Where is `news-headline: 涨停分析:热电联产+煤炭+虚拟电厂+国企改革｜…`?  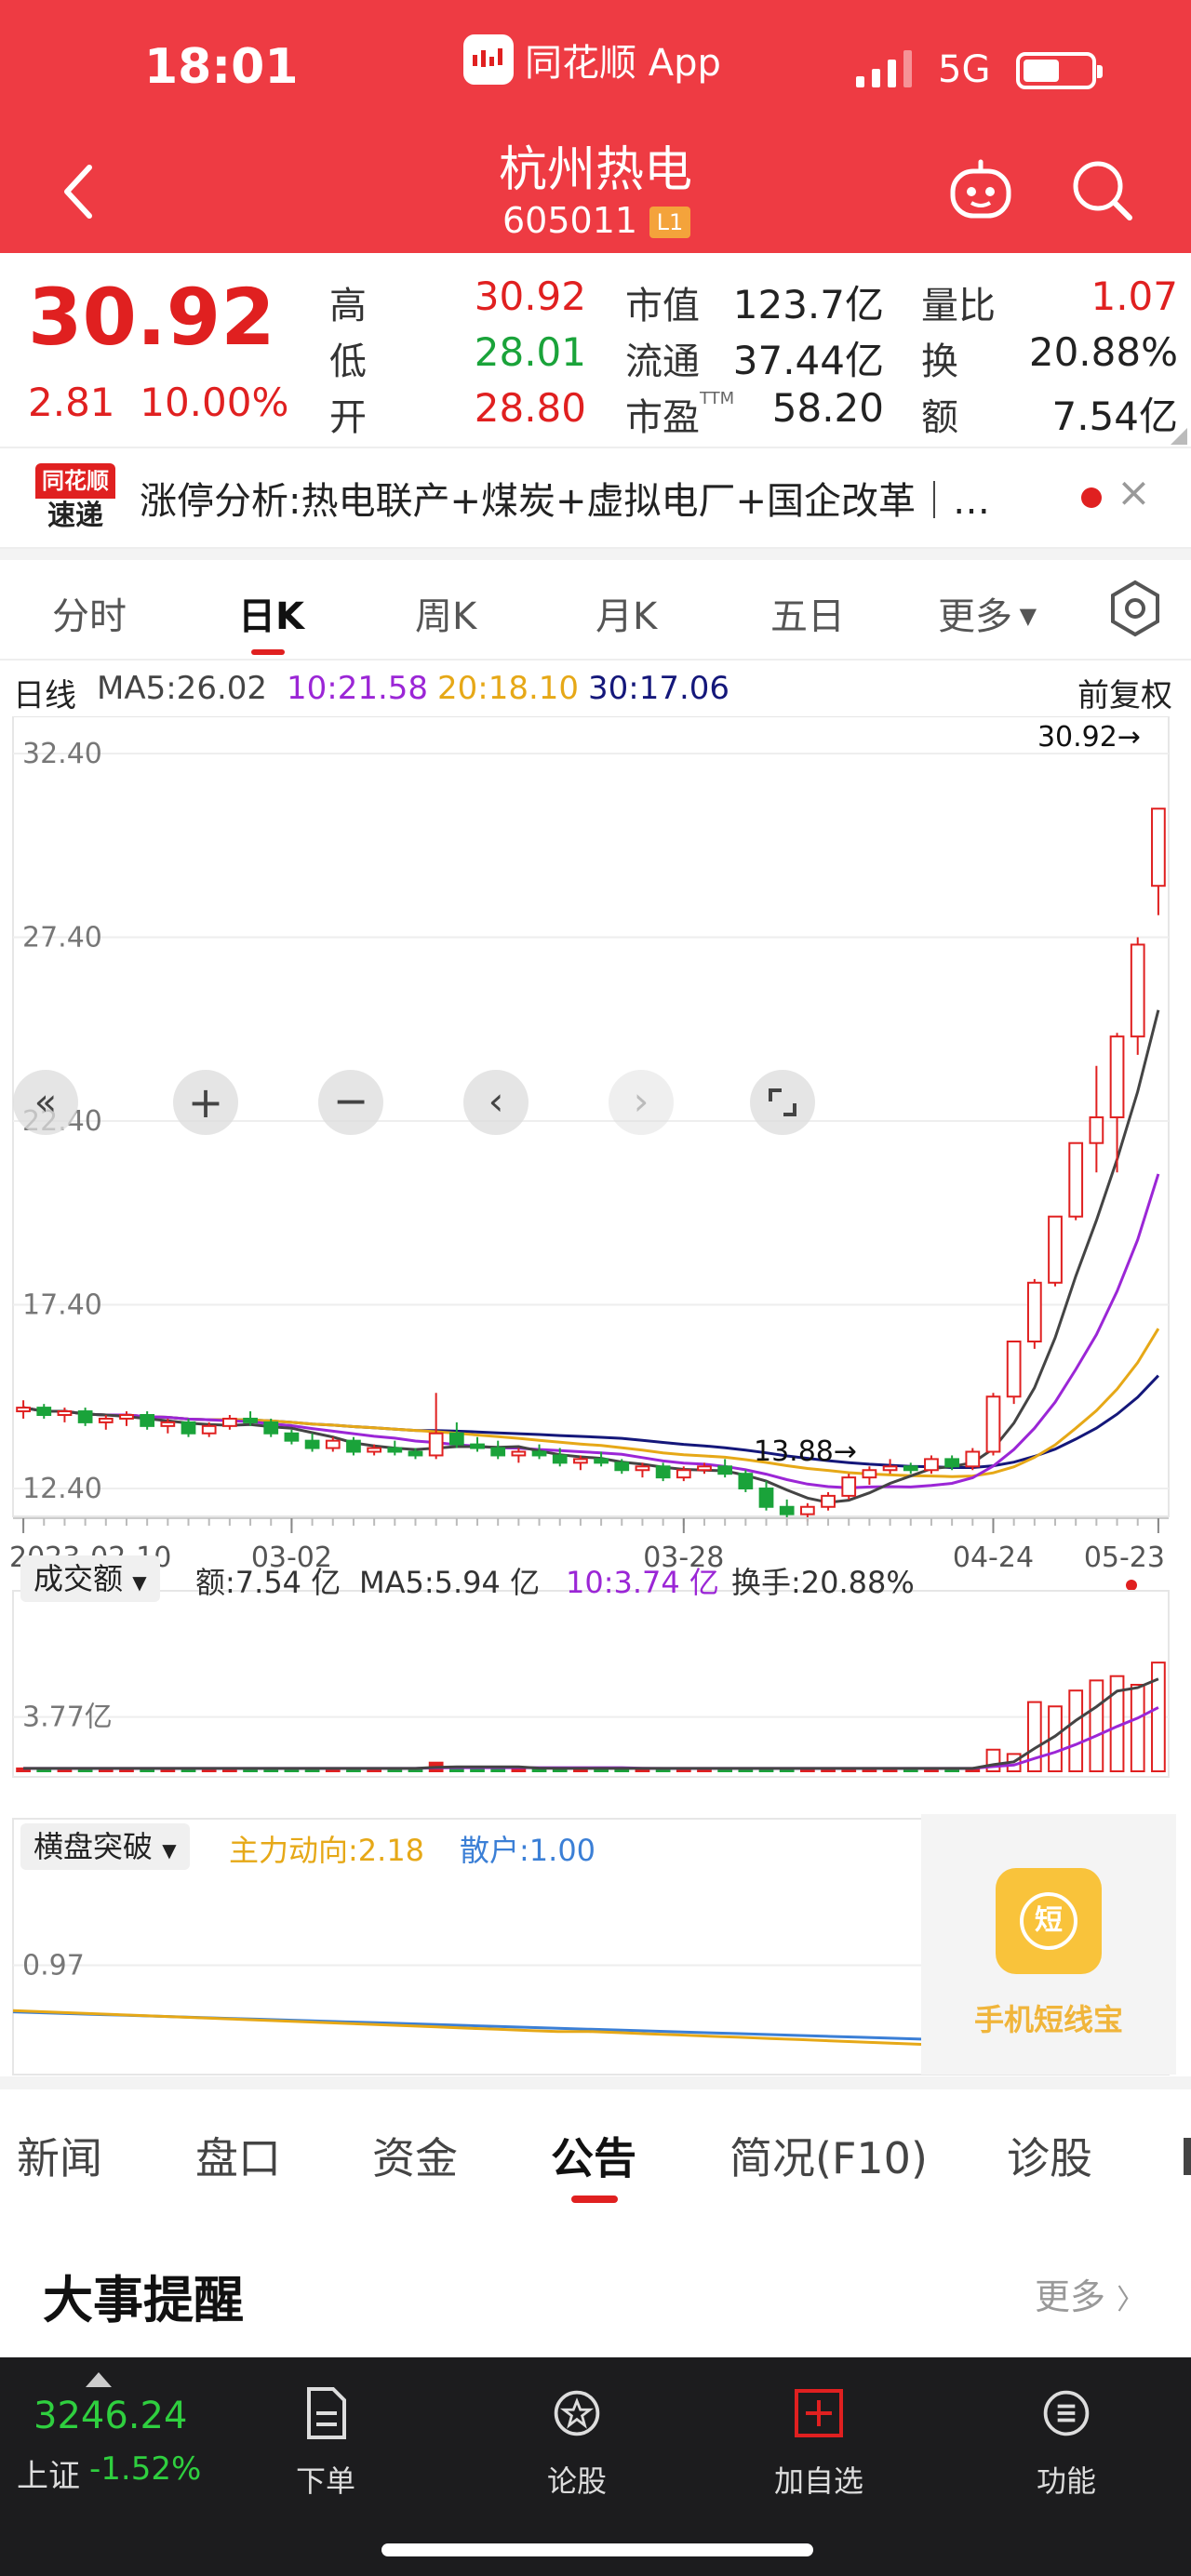
news-headline: 涨停分析:热电联产+煤炭+虚拟电厂+国企改革｜… is located at coordinates (565, 501).